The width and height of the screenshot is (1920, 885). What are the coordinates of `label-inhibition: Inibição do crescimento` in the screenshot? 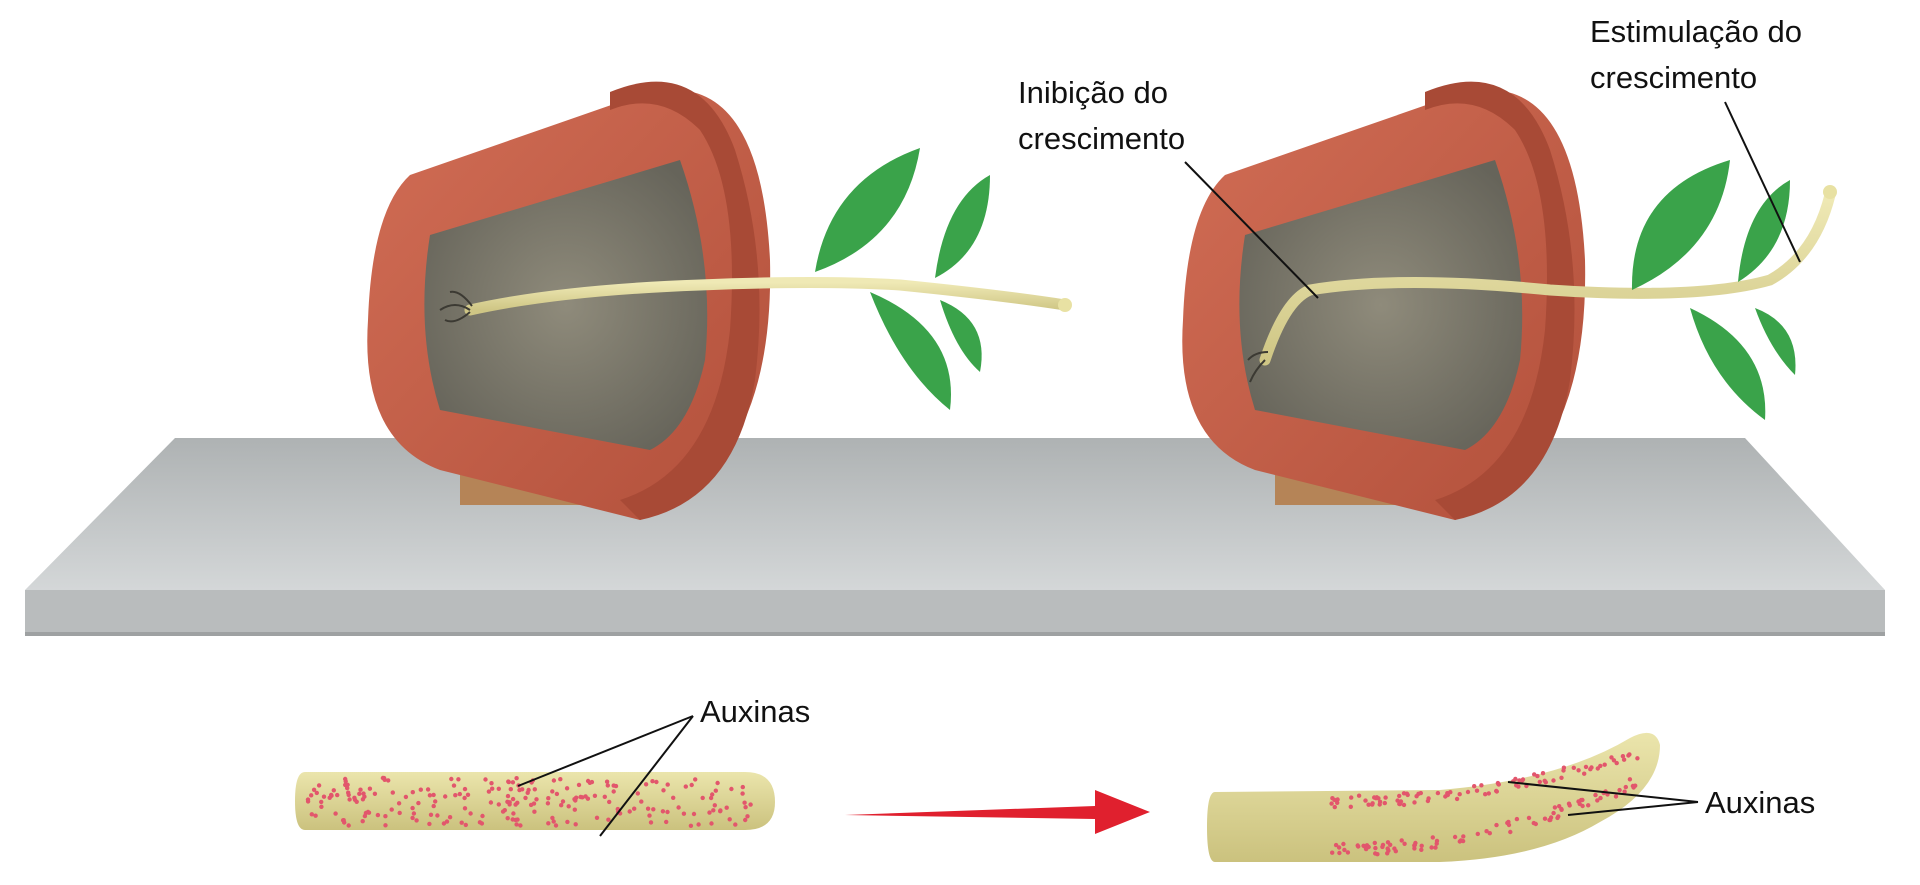 It's located at (1168, 187).